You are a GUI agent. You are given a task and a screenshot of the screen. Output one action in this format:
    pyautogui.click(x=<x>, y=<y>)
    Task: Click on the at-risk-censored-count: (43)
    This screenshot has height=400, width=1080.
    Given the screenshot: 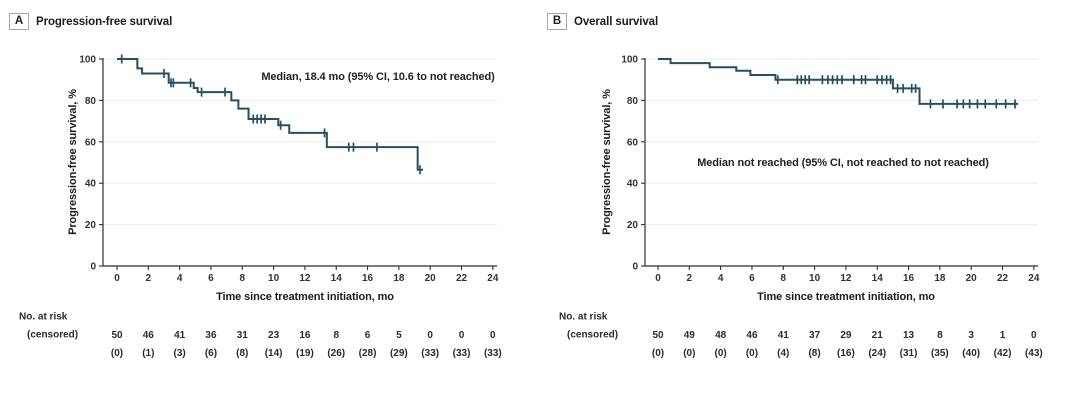 What is the action you would take?
    pyautogui.click(x=1034, y=353)
    